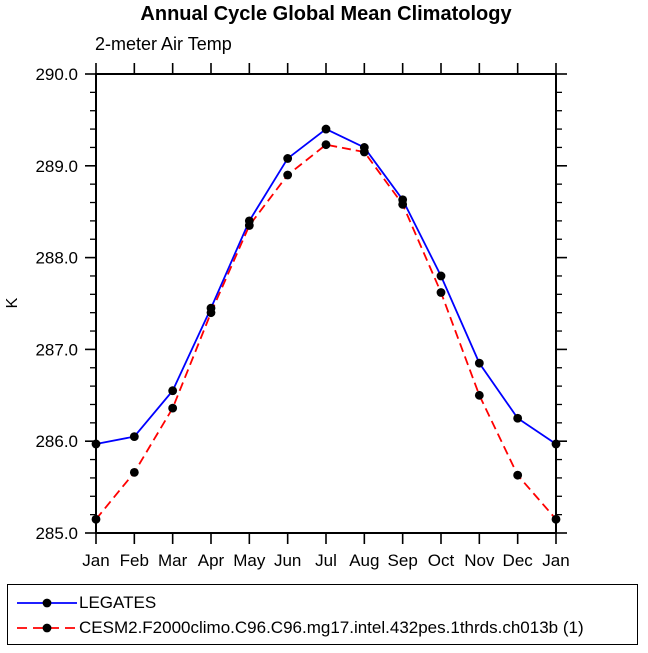 The height and width of the screenshot is (653, 648). I want to click on y-tick-label: 288.0, so click(56, 258).